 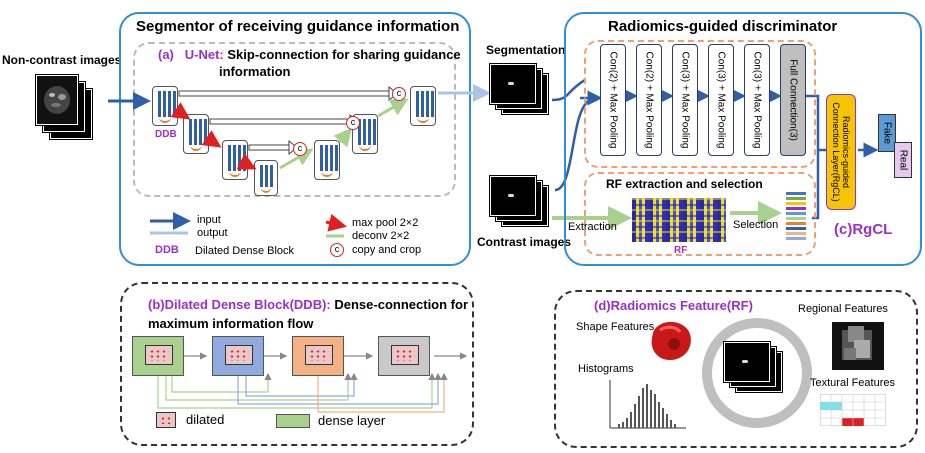 What do you see at coordinates (239, 304) in the screenshot?
I see `ddb-title-prefix: (b)Dilated Dense Block(DDB):` at bounding box center [239, 304].